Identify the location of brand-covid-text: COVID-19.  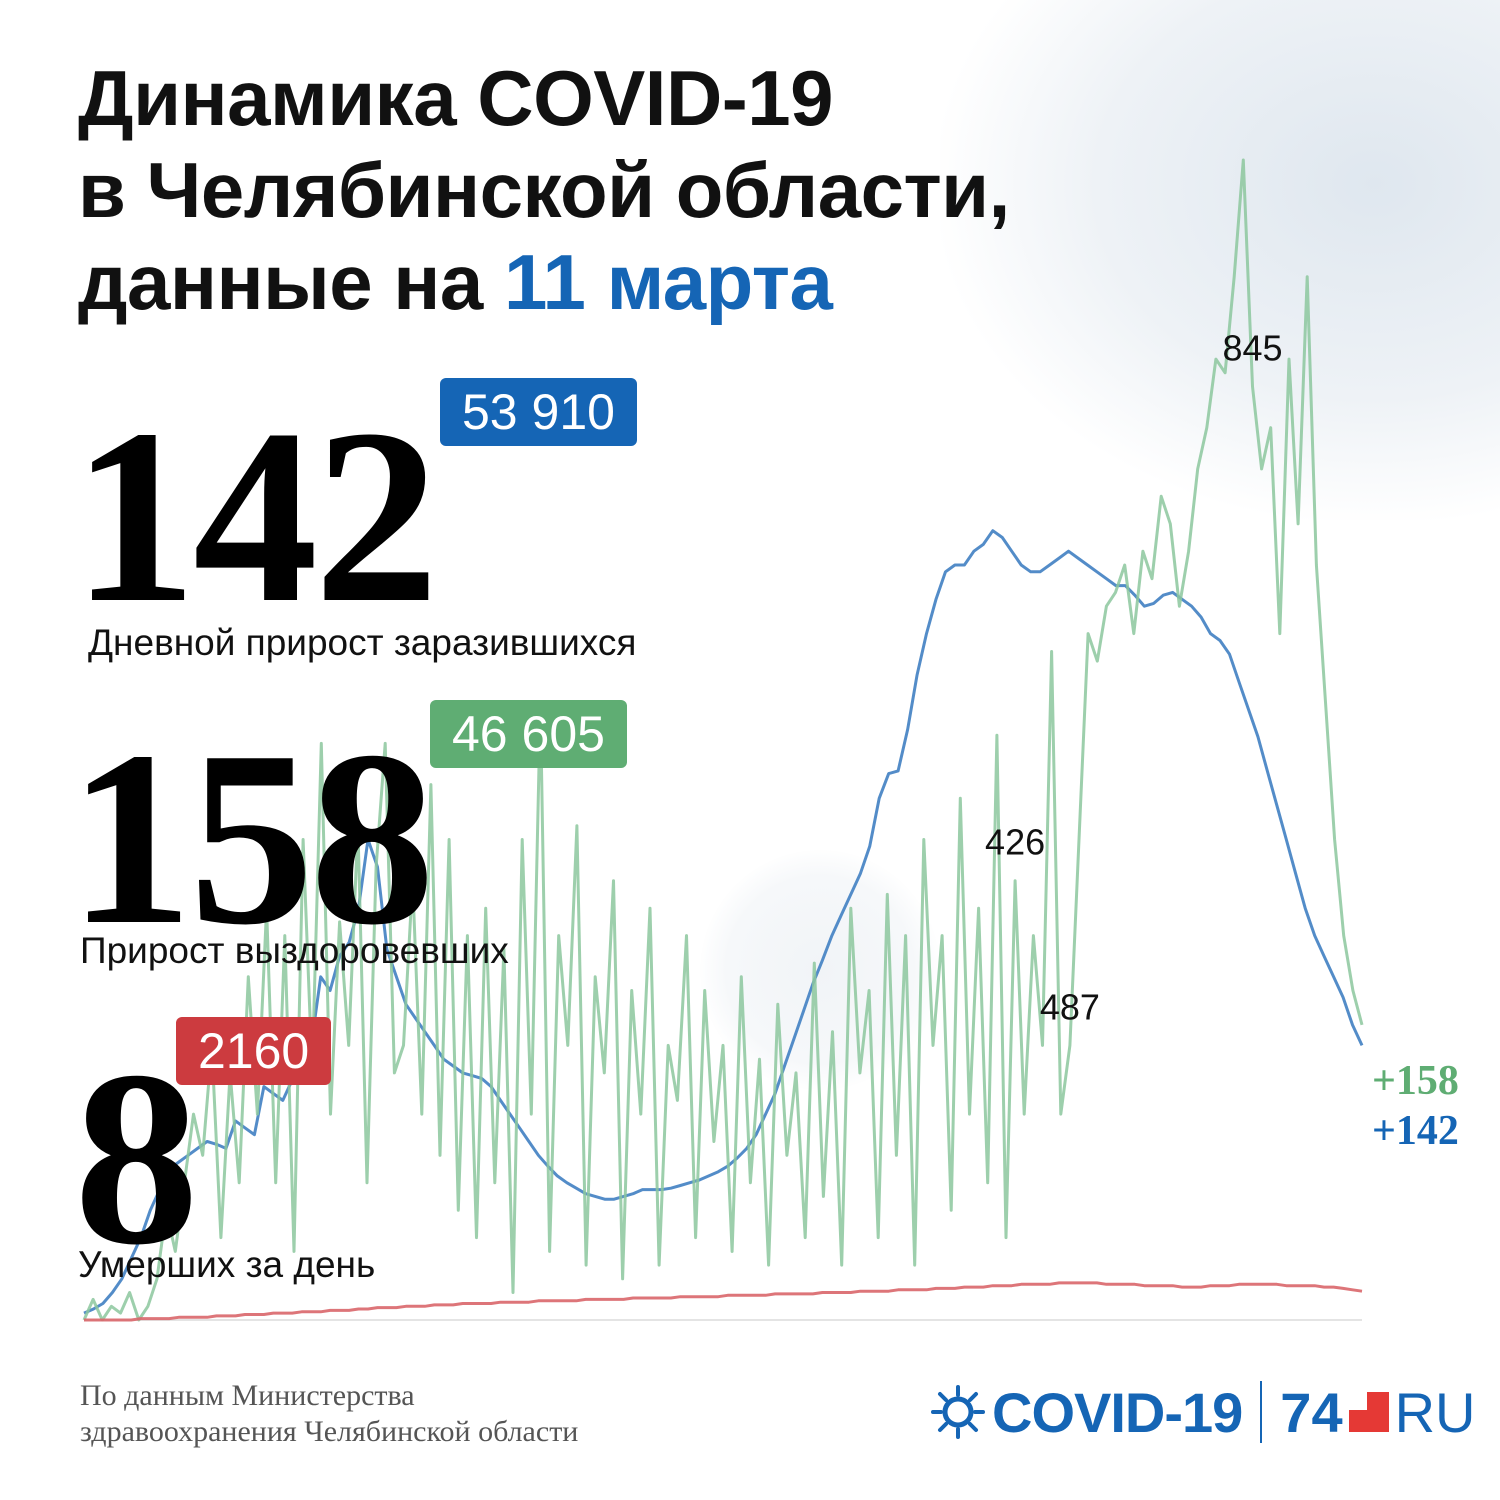
(1117, 1412).